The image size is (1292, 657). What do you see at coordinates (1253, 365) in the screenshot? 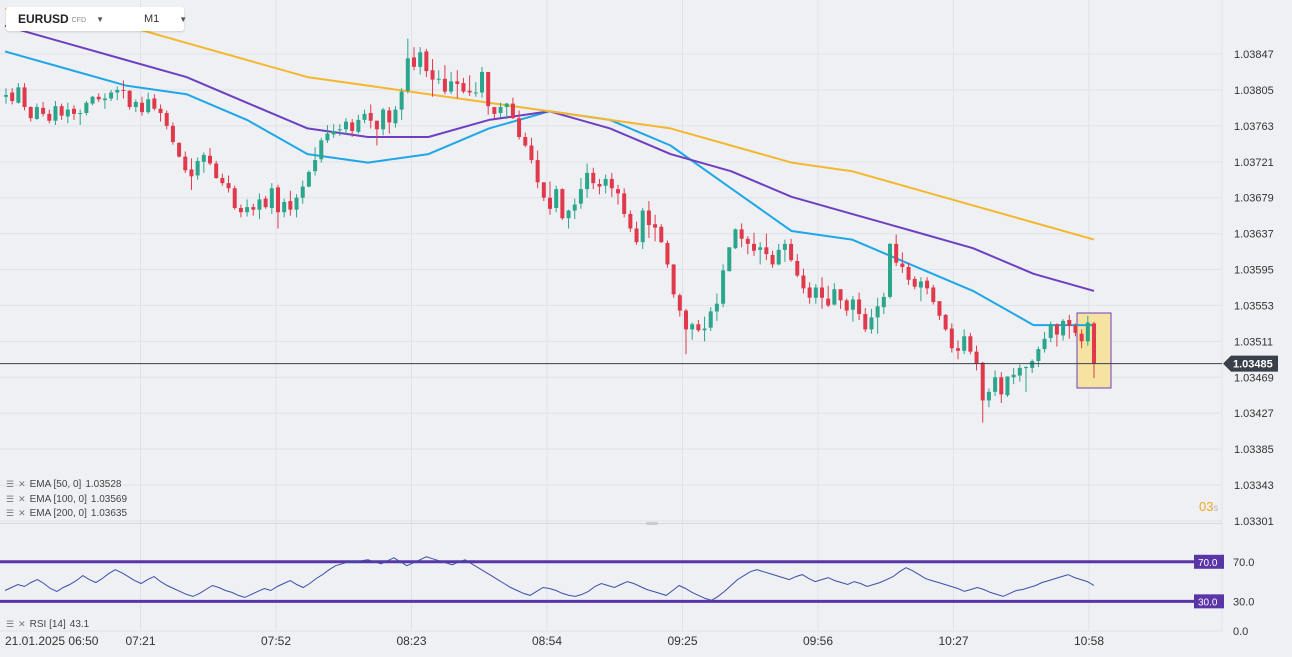
I see `price-tag-text: 1.03485` at bounding box center [1253, 365].